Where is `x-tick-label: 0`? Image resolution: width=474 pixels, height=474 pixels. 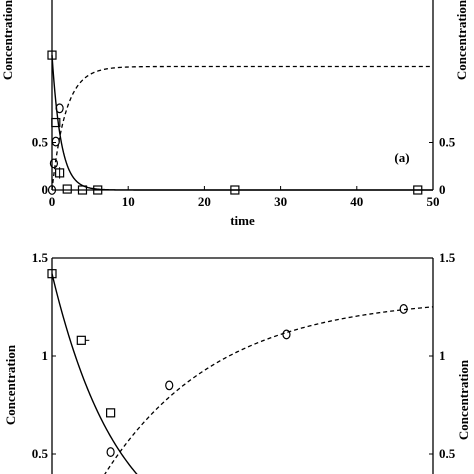 x-tick-label: 0 is located at coordinates (52, 201).